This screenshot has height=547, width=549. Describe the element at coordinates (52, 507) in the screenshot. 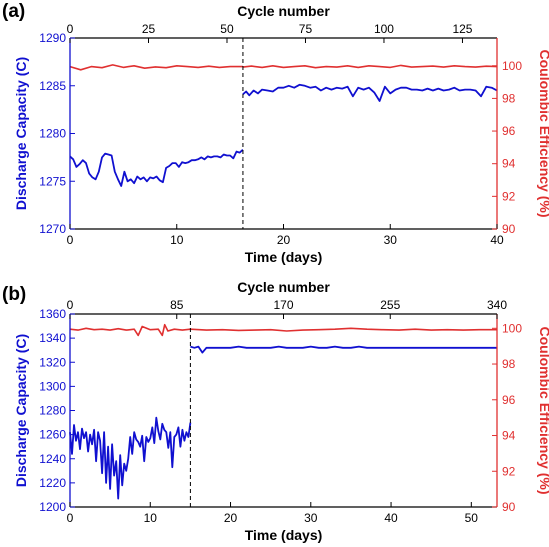

I see `y-tick-label: 1200` at that location.